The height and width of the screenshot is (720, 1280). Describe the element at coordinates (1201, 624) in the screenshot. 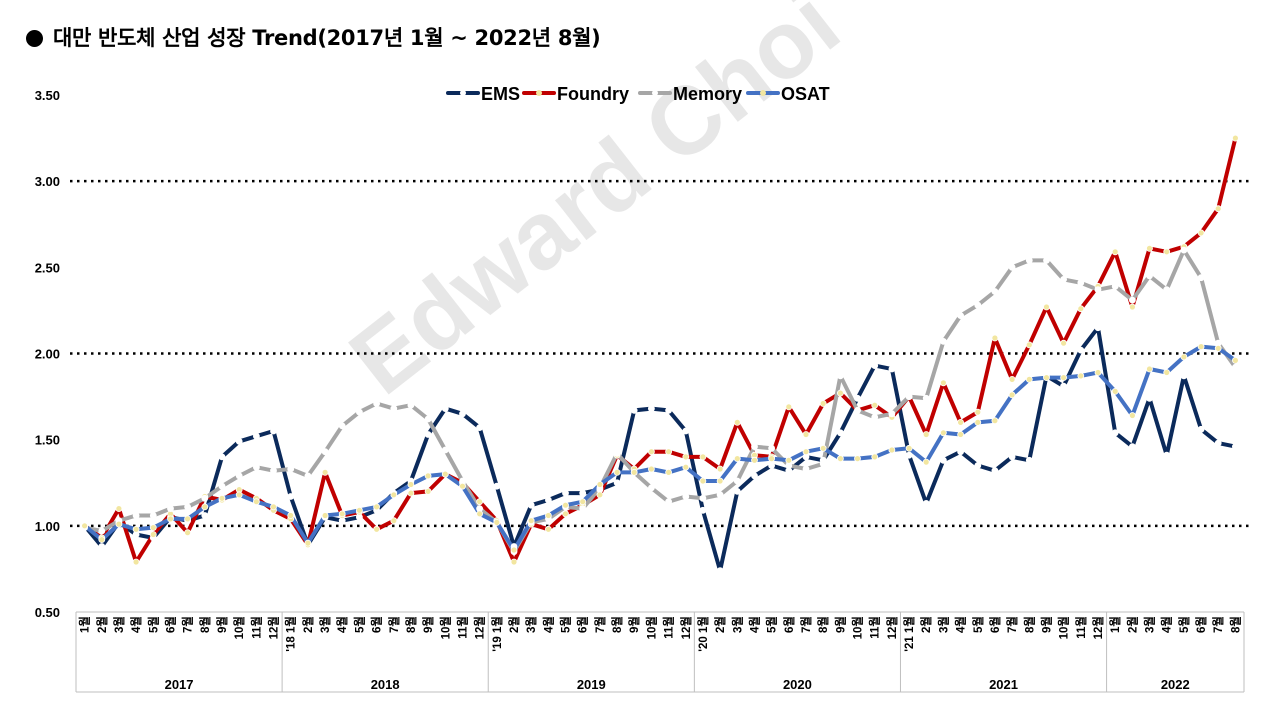

I see `month-tick-label: 6월` at that location.